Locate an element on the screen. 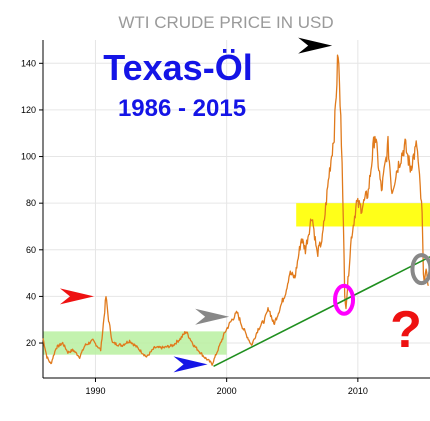  gray-arrow-annotation is located at coordinates (212, 316).